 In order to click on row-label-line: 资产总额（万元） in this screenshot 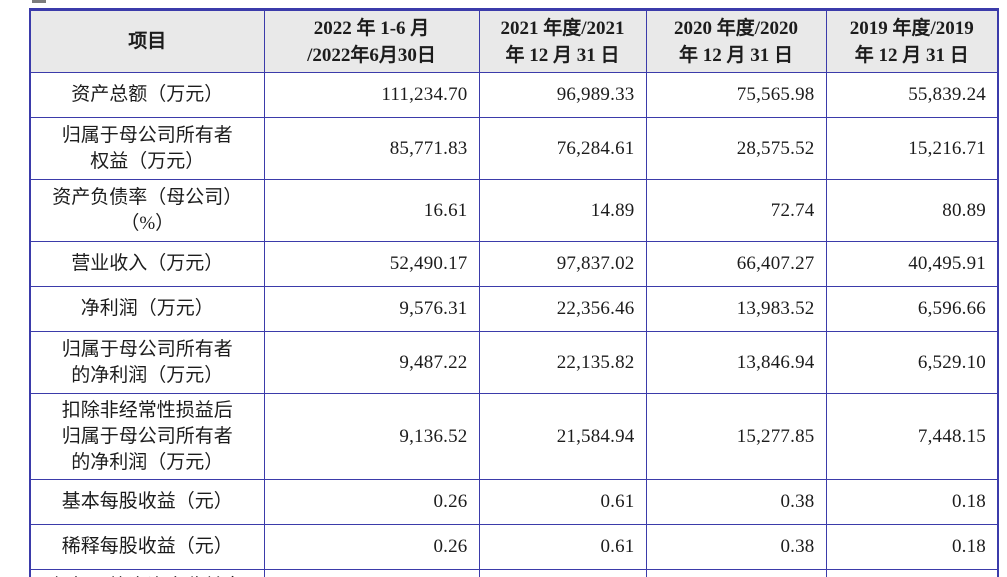, I will do `click(147, 94)`.